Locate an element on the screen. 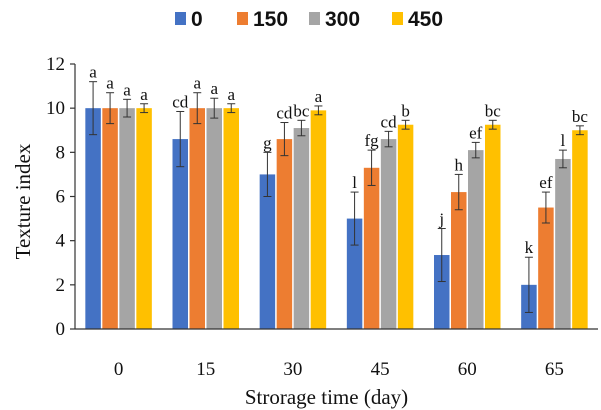 This screenshot has height=410, width=601. y-tick-label: 4 is located at coordinates (61, 241).